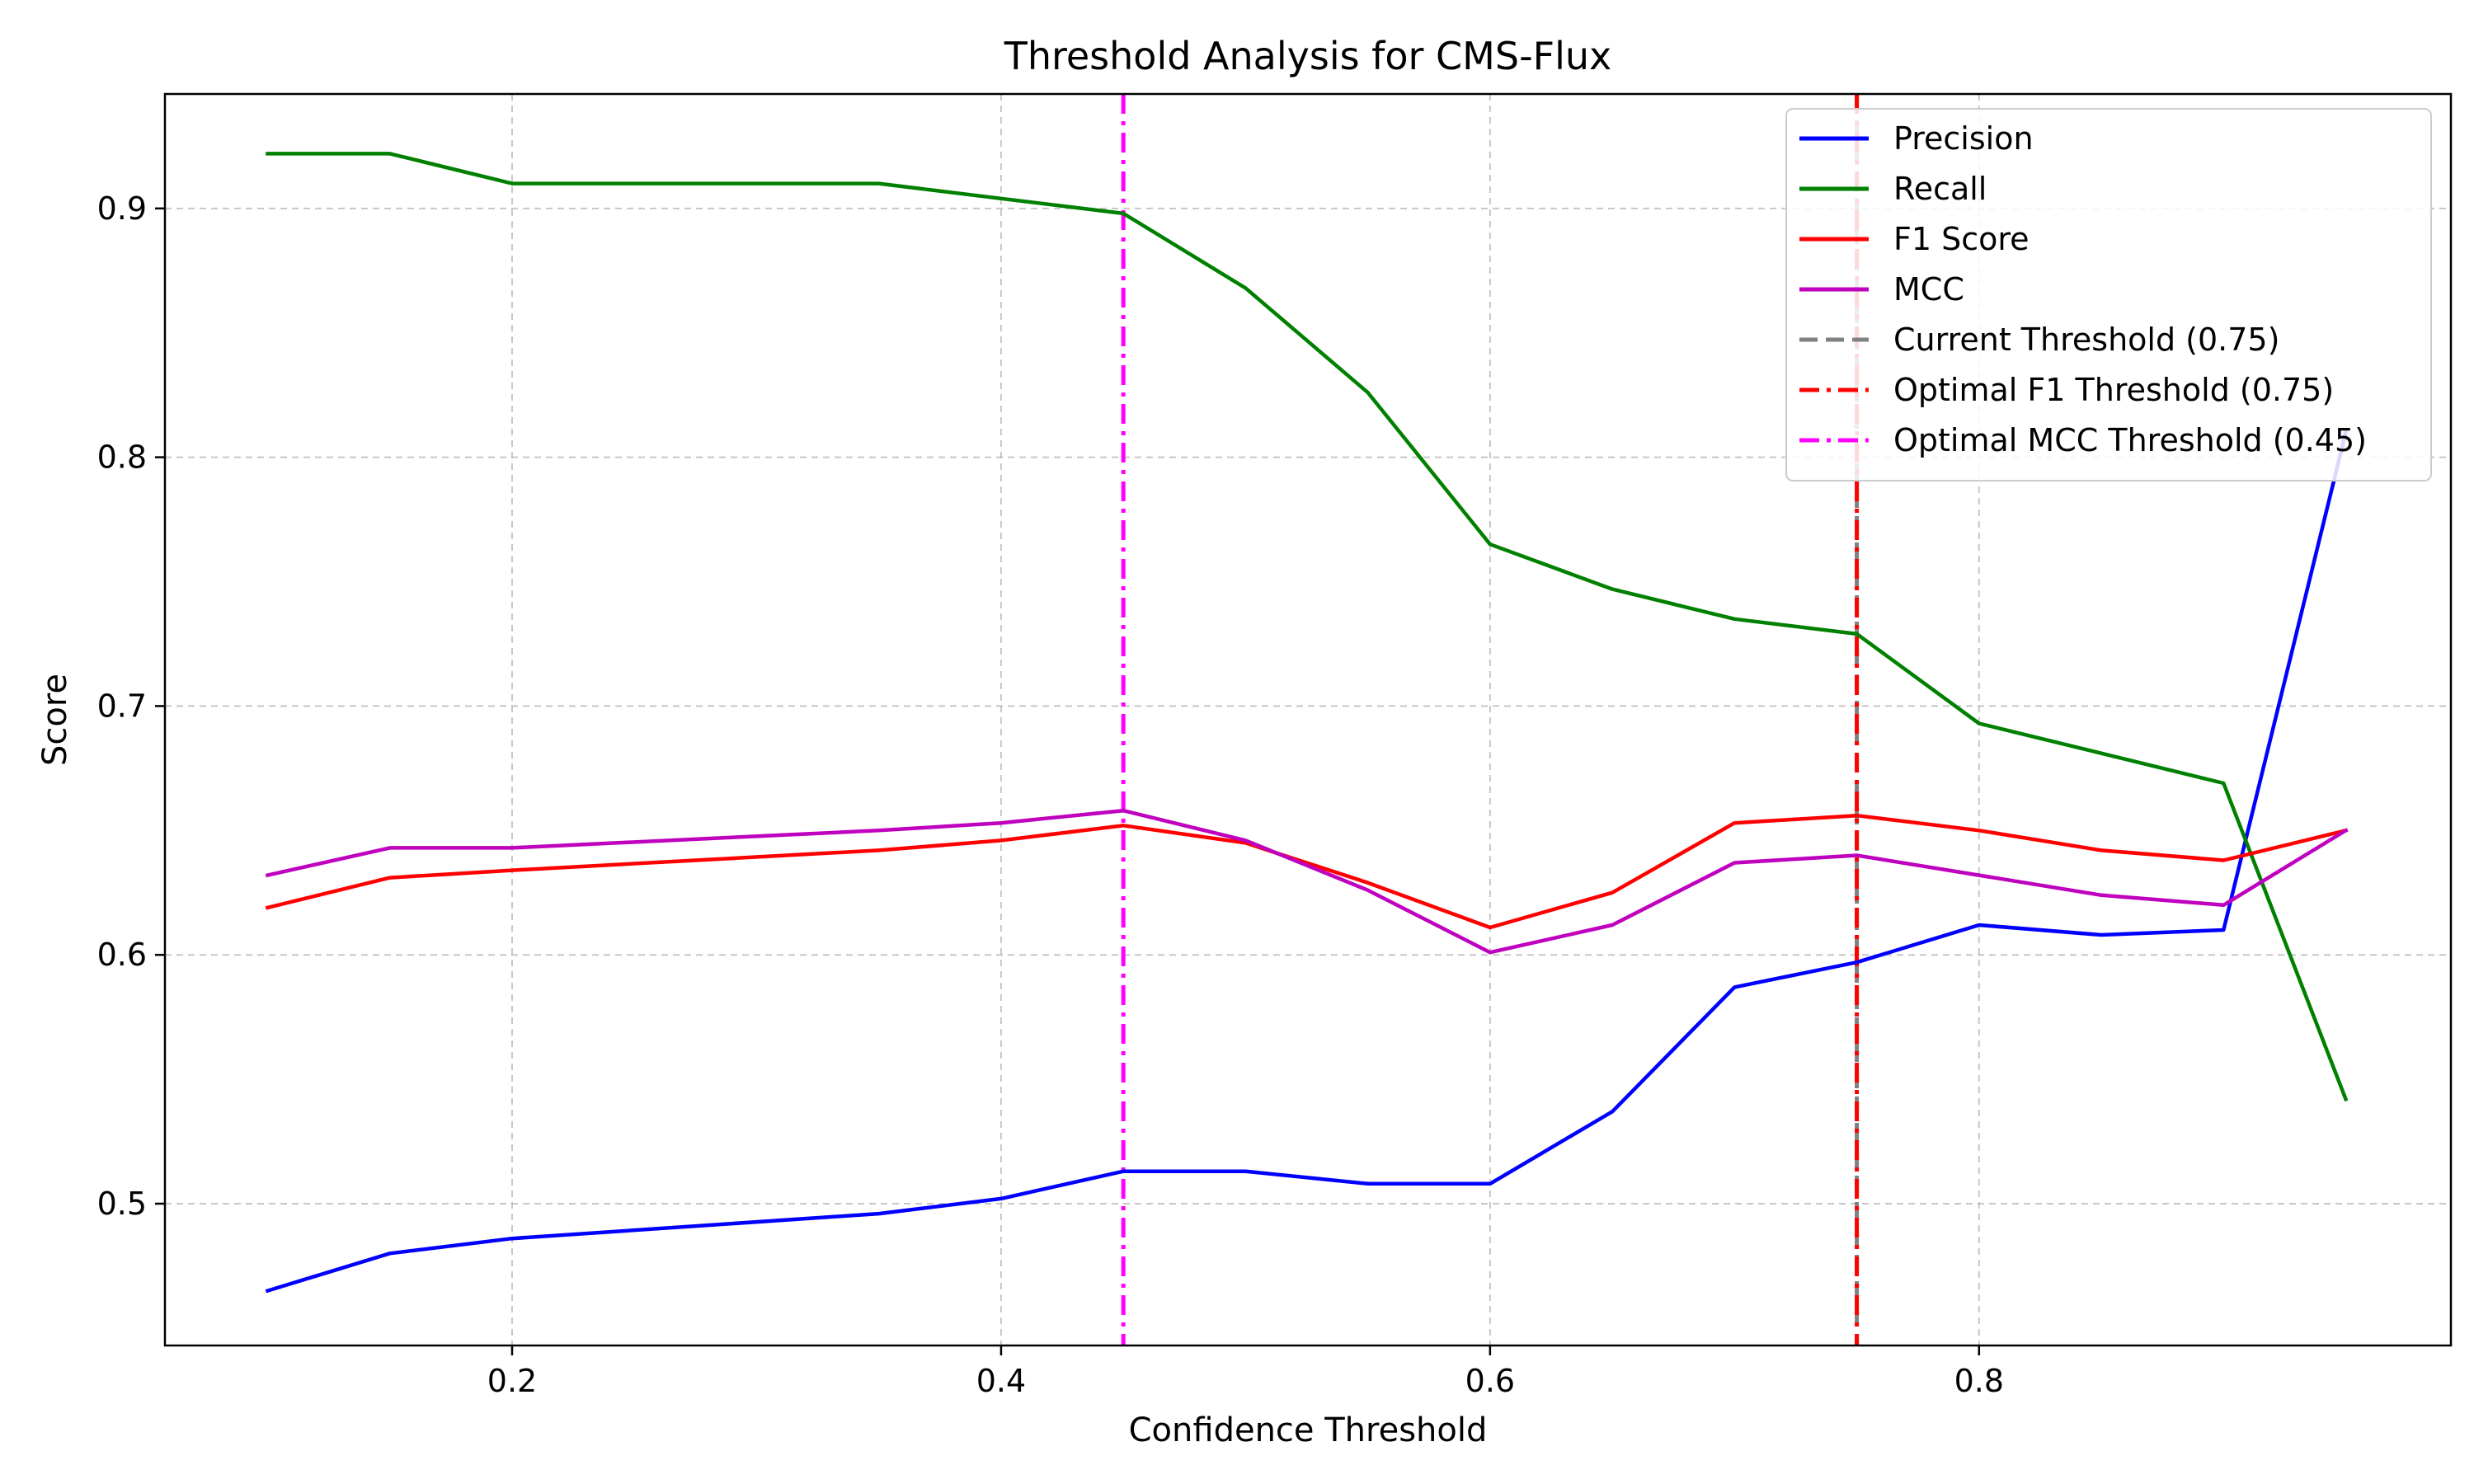  What do you see at coordinates (122, 706) in the screenshot?
I see `y-tick-label: 0.7` at bounding box center [122, 706].